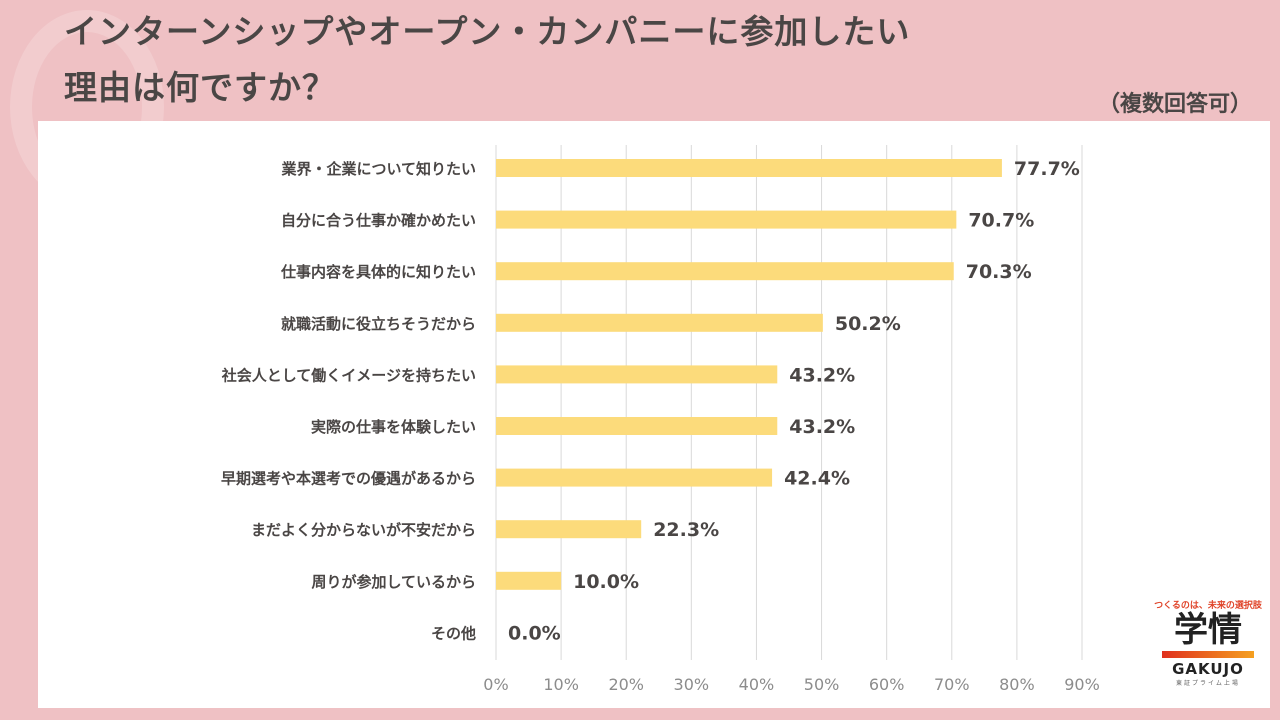  What do you see at coordinates (363, 530) in the screenshot?
I see `category-label: まだよく分からないが不安だから` at bounding box center [363, 530].